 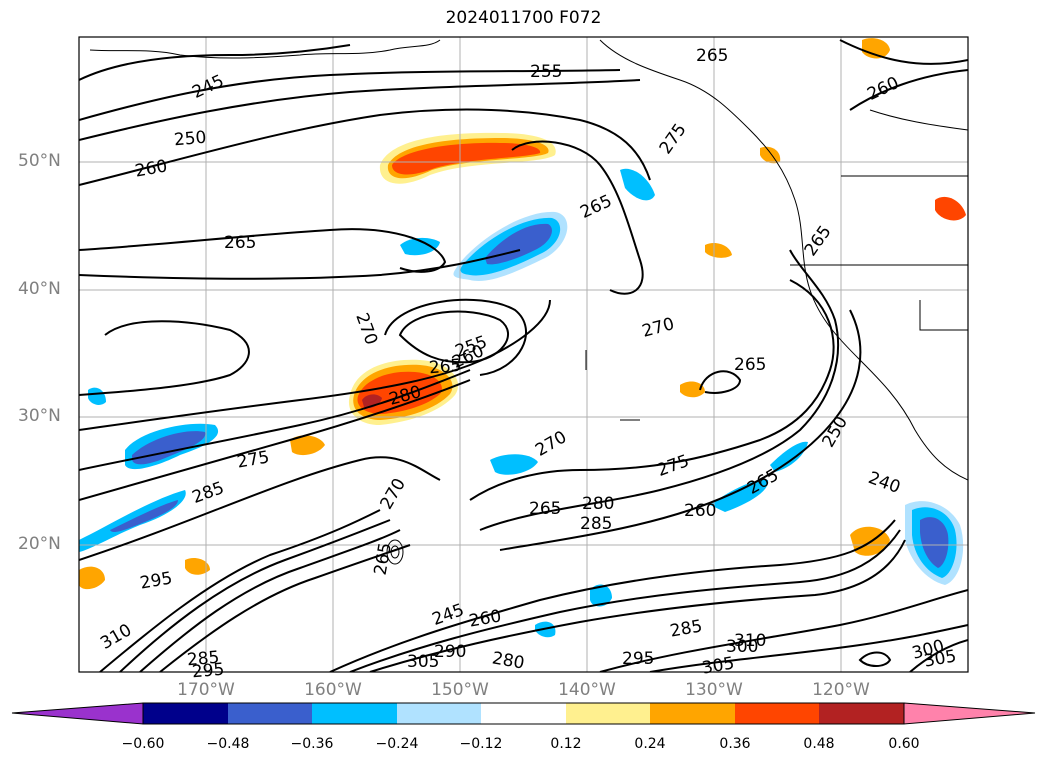 I want to click on lat-label-20n: 20°N, so click(x=39, y=544).